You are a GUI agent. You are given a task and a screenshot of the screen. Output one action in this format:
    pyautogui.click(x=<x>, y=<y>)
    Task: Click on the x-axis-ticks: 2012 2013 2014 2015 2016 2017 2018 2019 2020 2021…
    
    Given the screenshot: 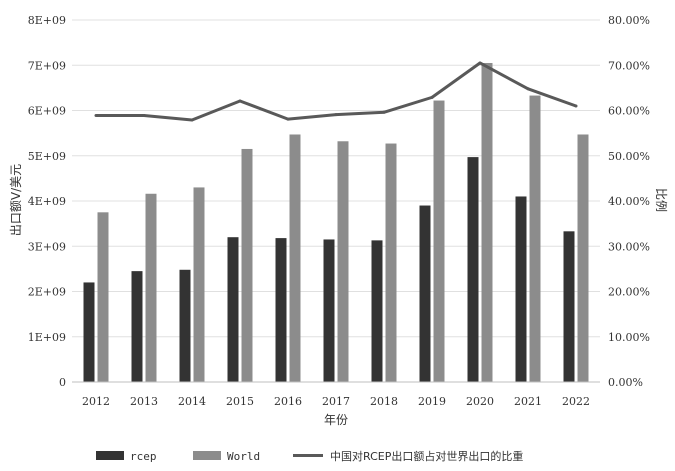 What is the action you would take?
    pyautogui.click(x=336, y=401)
    